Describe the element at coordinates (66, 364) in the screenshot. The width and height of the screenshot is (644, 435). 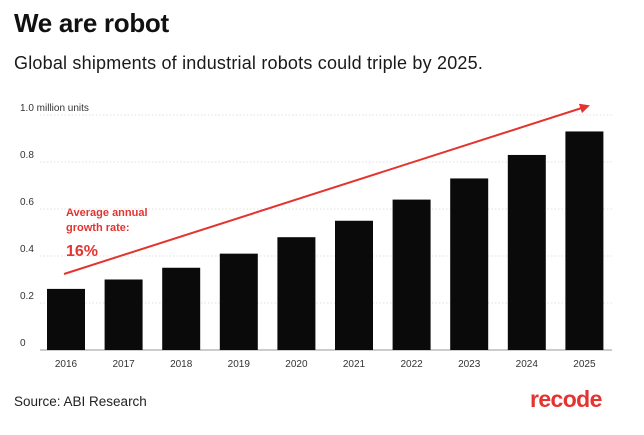
I see `x-tick-label: 2016` at that location.